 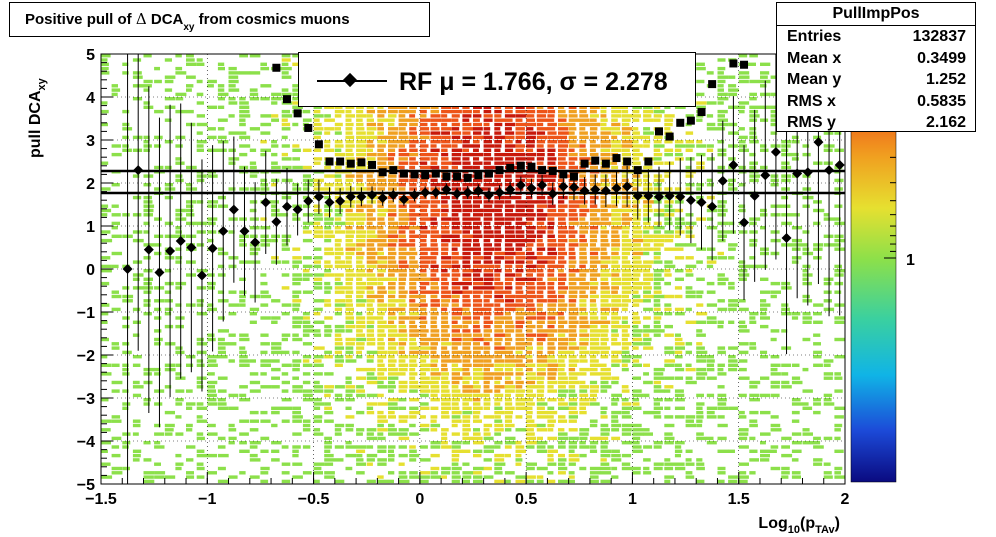 What do you see at coordinates (531, 188) in the screenshot?
I see `mean-point` at bounding box center [531, 188].